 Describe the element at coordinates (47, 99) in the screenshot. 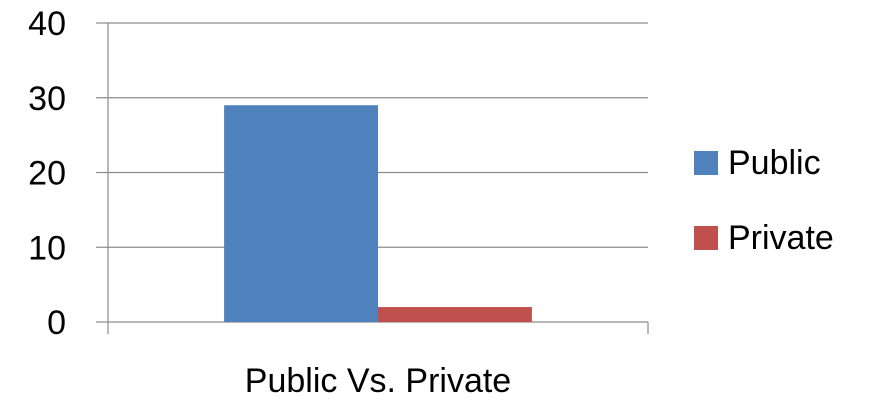

I see `y-tick-label: 30` at that location.